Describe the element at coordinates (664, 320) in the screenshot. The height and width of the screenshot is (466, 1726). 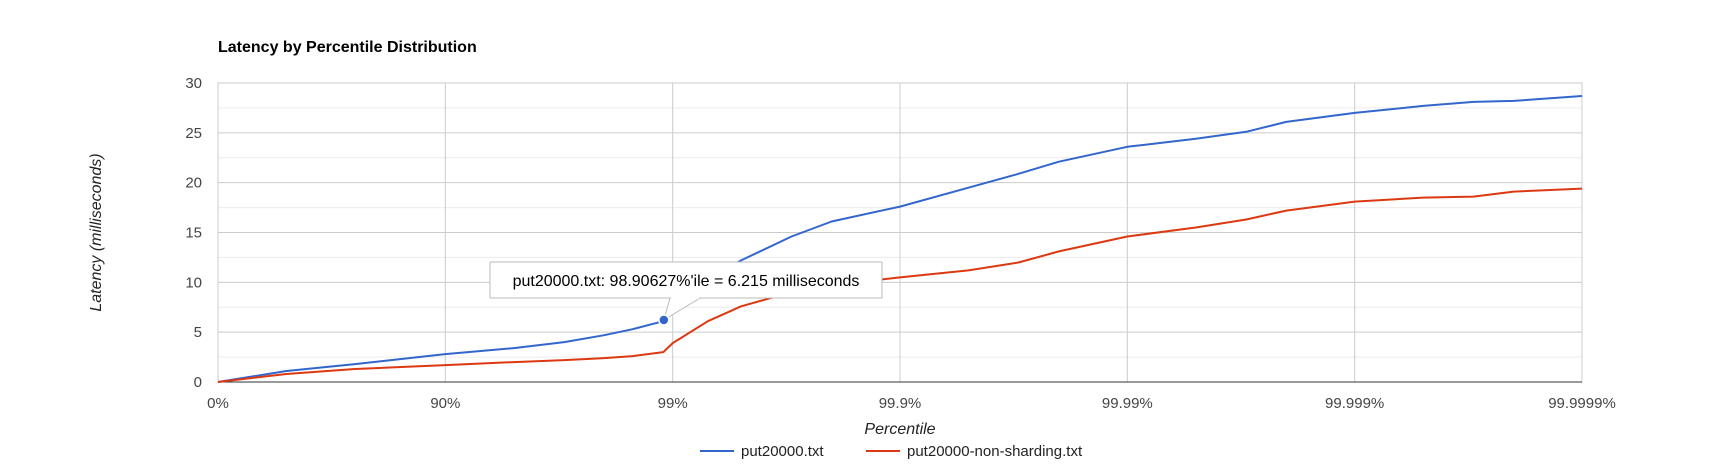
I see `tooltip-point-marker` at that location.